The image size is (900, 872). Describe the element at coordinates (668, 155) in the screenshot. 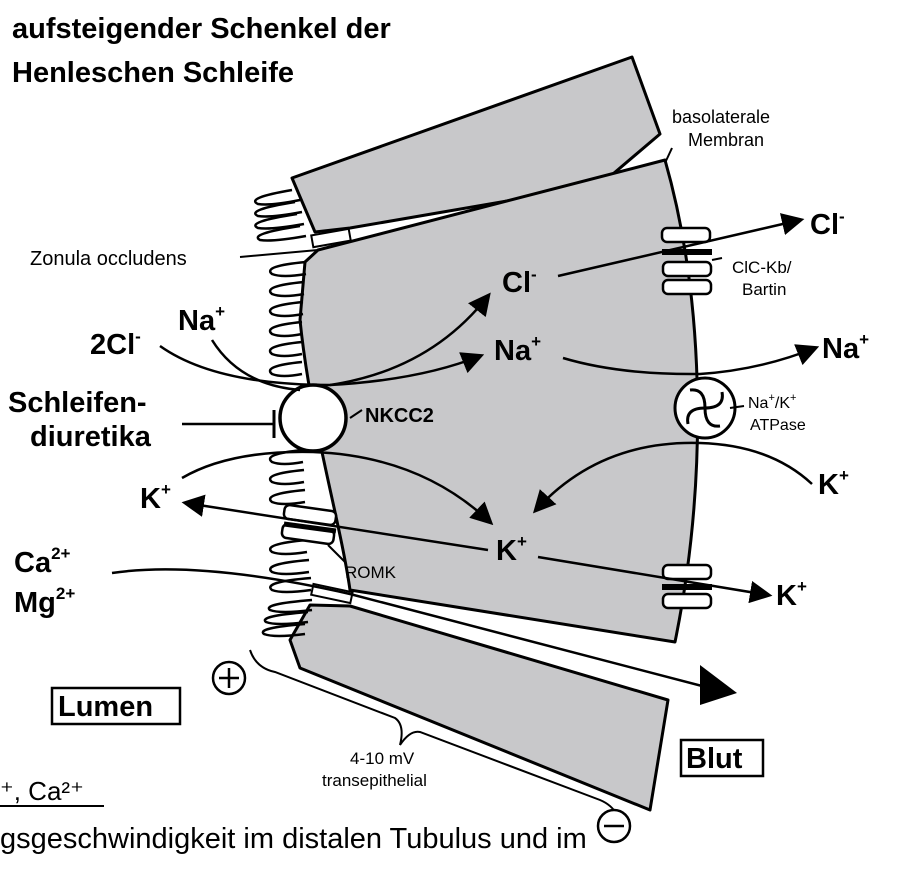

I see `basolateral-pointer` at that location.